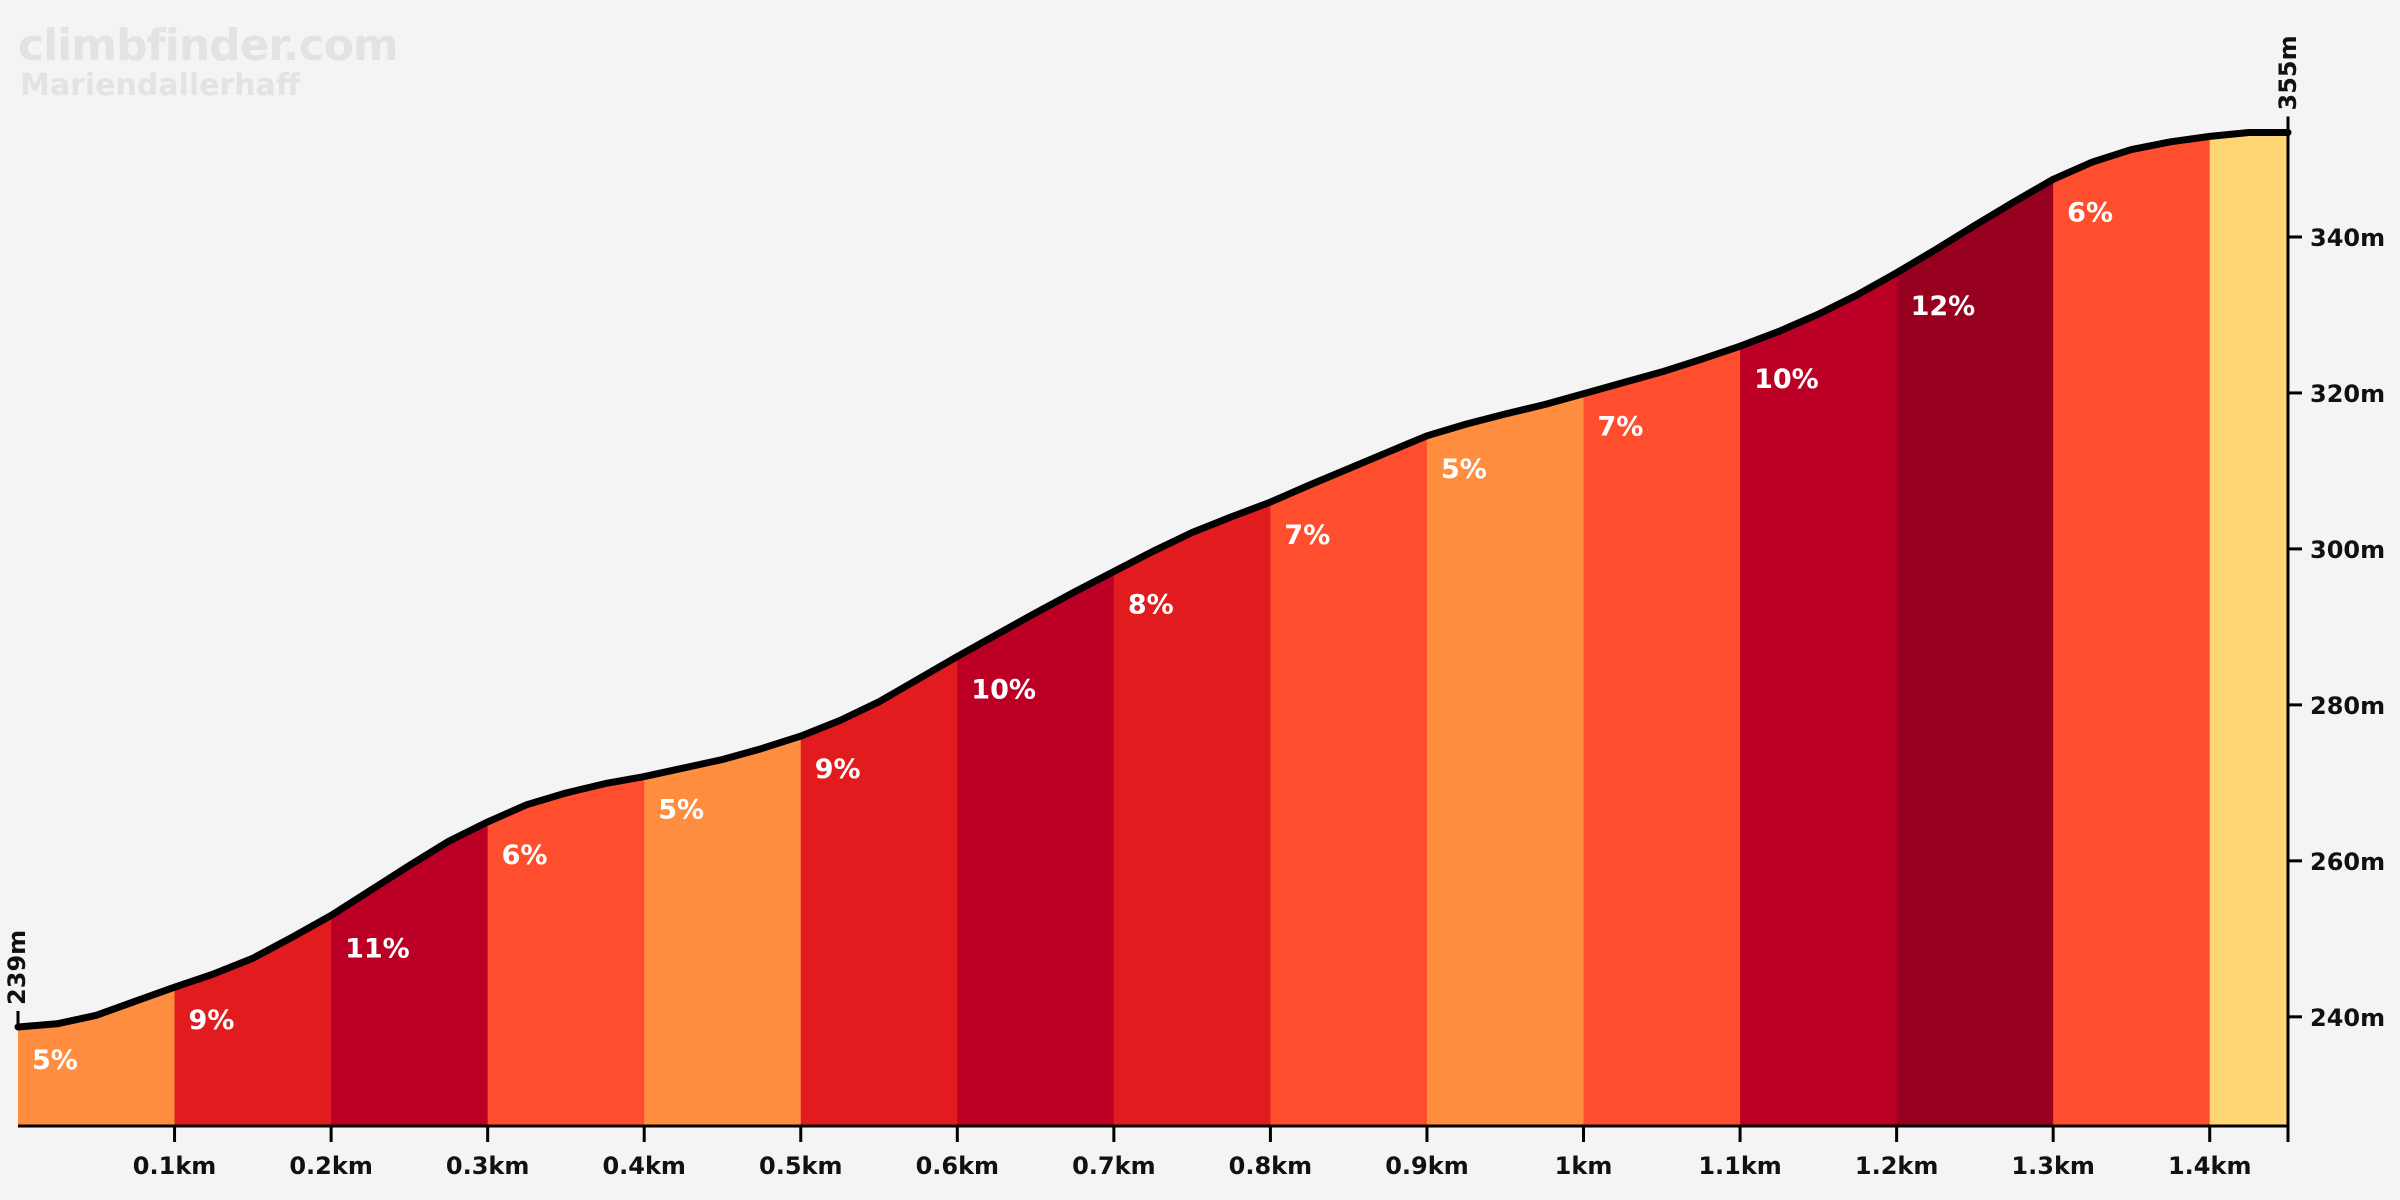 This screenshot has height=1200, width=2400. What do you see at coordinates (2347, 550) in the screenshot?
I see `y-tick-label-3: 300m` at bounding box center [2347, 550].